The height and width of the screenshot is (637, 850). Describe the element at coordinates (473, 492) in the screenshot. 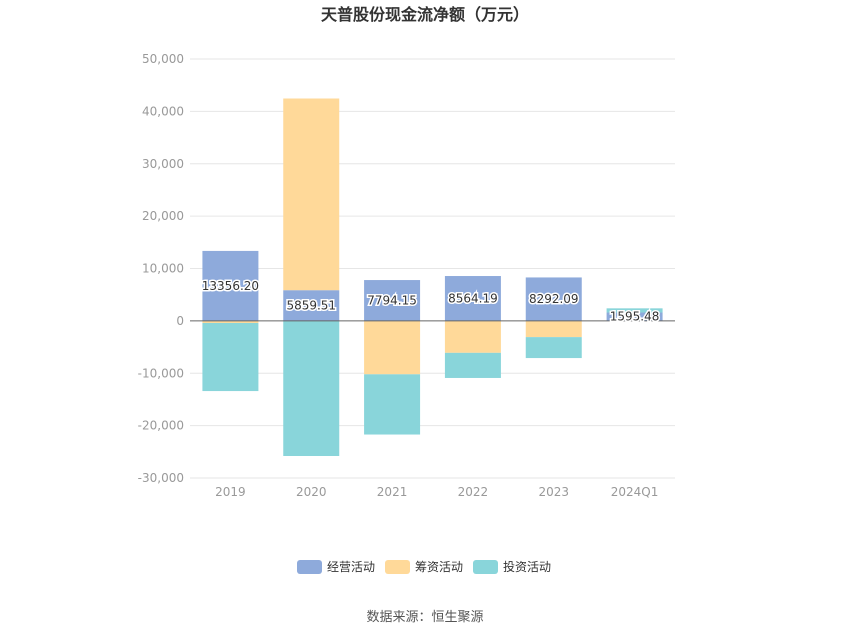

I see `x-tick-label: 2022` at that location.